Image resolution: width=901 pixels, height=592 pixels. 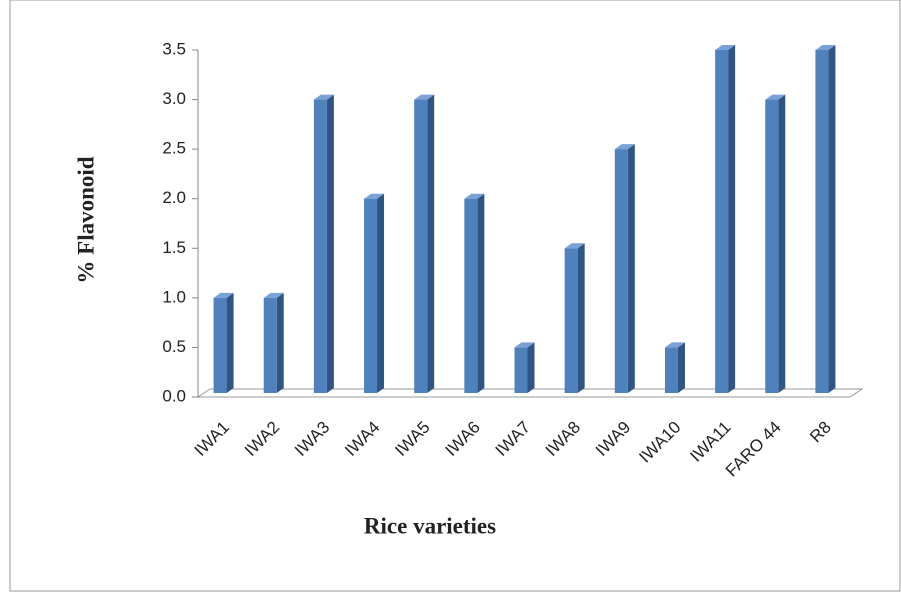 What do you see at coordinates (174, 296) in the screenshot?
I see `y-tick-label: 1.0` at bounding box center [174, 296].